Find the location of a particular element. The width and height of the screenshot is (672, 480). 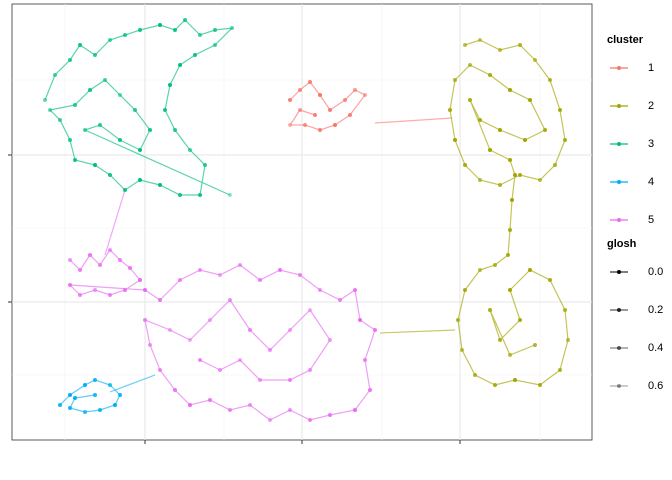

legend-title: cluster is located at coordinates (625, 40).